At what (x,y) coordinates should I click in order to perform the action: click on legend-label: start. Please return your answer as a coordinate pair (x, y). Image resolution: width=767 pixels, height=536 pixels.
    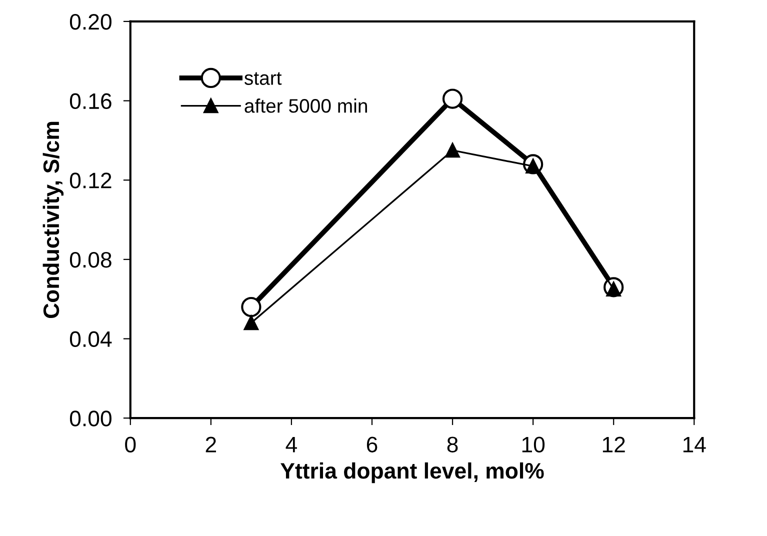
    Looking at the image, I should click on (263, 78).